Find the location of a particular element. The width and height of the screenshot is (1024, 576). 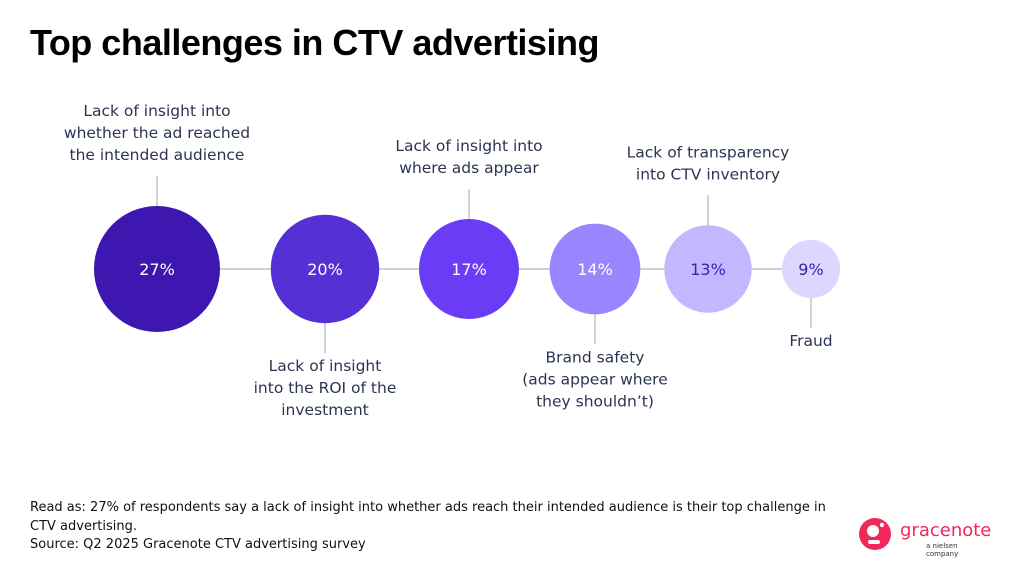

gracenote-logo: gracenote a nielsen company is located at coordinates (925, 537).